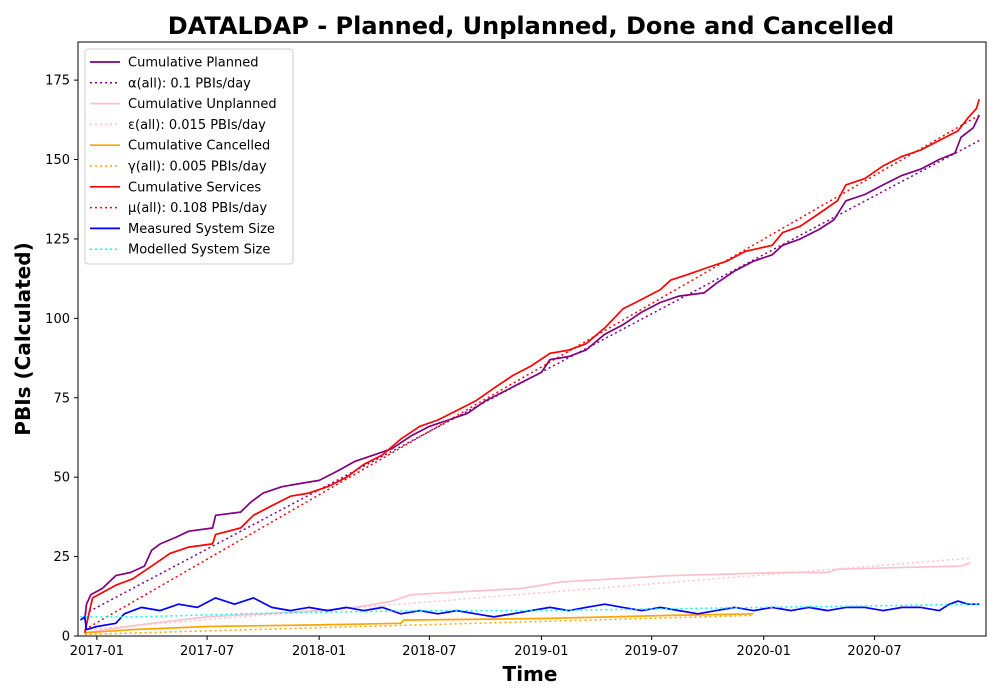 Image resolution: width=1000 pixels, height=700 pixels. Describe the element at coordinates (66, 637) in the screenshot. I see `y-tick-label: 0` at that location.